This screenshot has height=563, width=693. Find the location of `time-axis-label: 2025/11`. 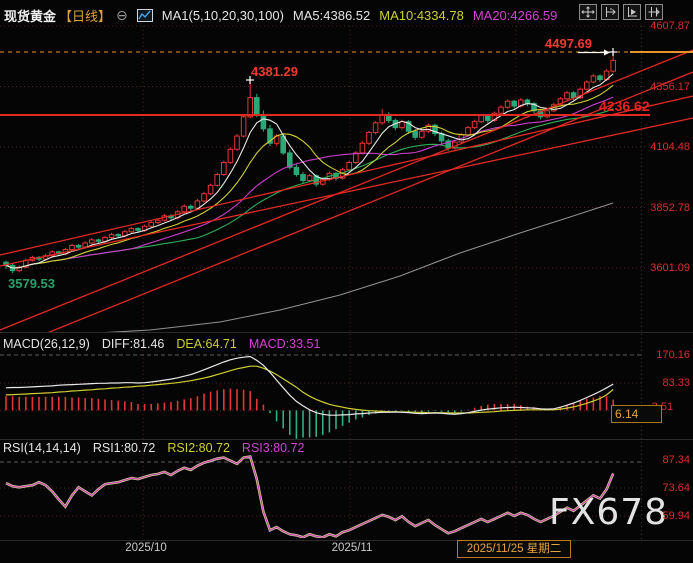

time-axis-label: 2025/11 is located at coordinates (352, 548).